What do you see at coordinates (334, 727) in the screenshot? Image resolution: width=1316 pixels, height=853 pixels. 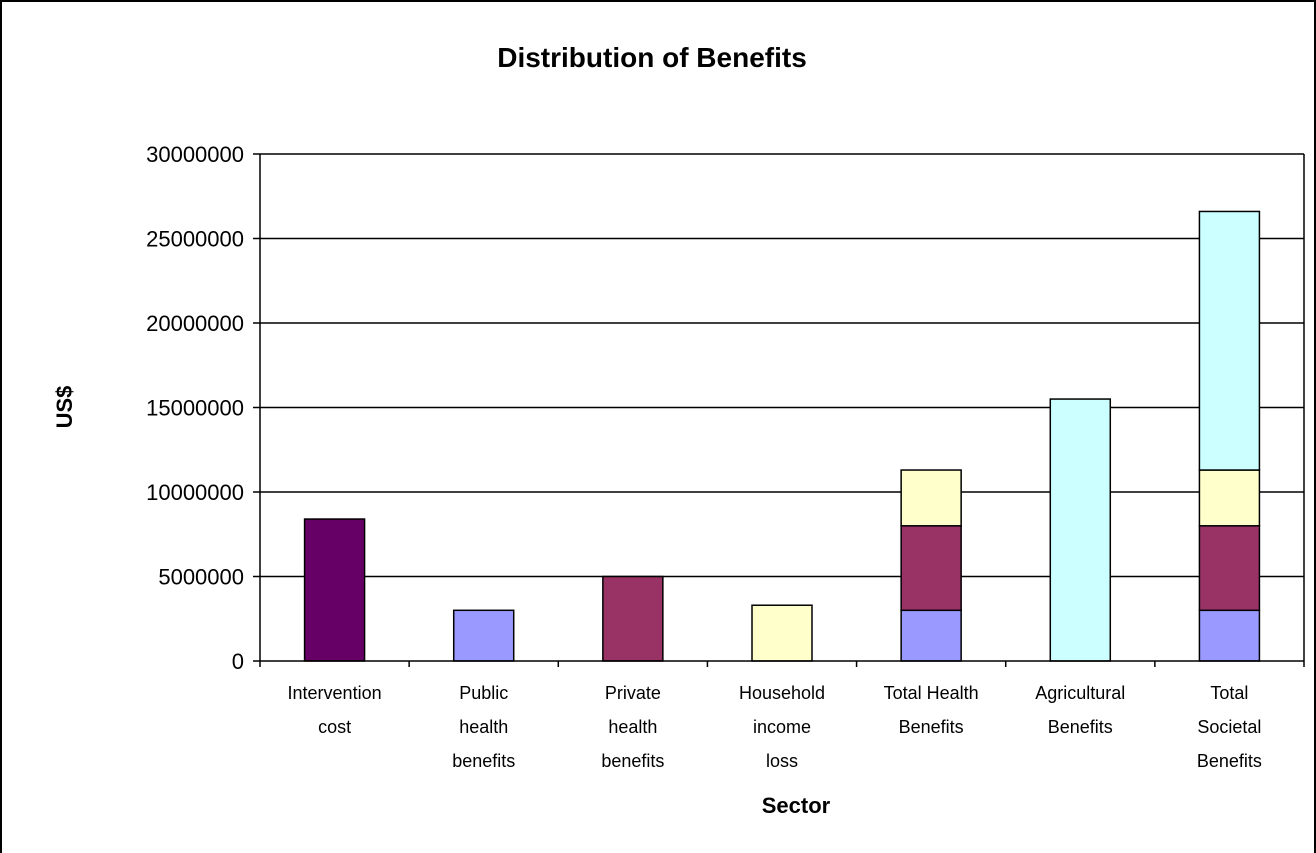 I see `x-tick-label: cost` at bounding box center [334, 727].